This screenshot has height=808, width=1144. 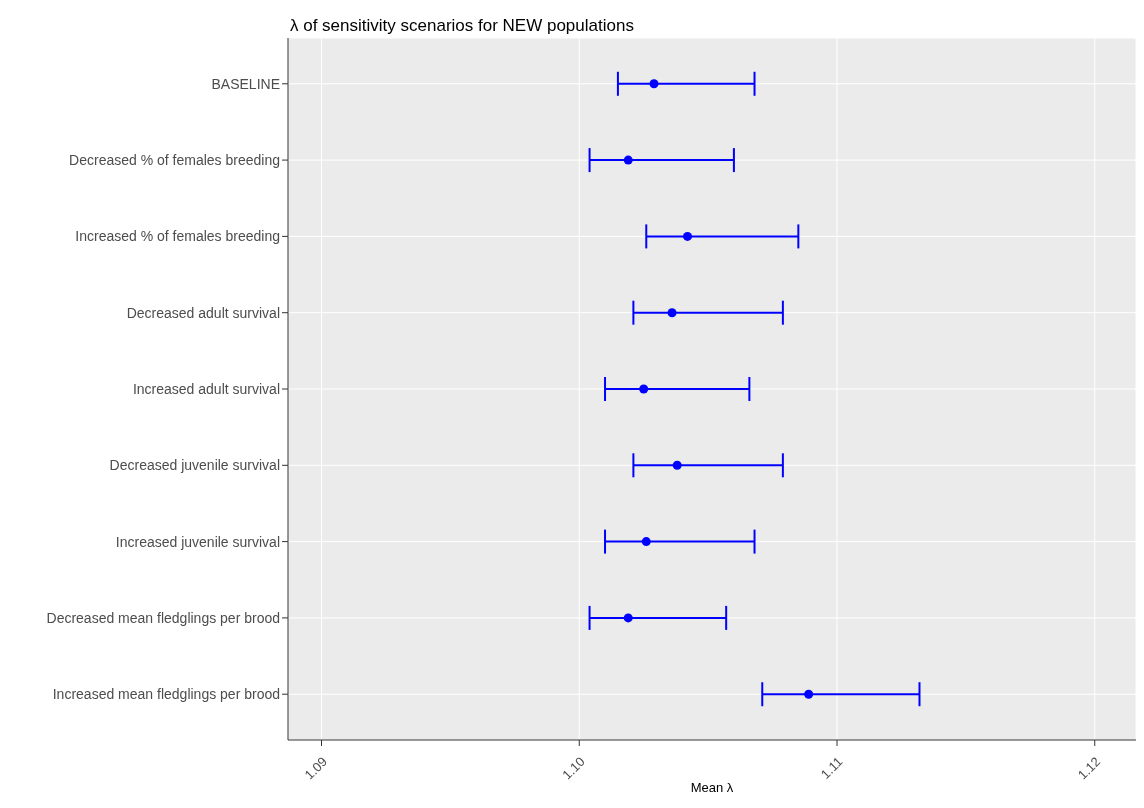 What do you see at coordinates (712, 787) in the screenshot?
I see `x-axis-title: Mean λ` at bounding box center [712, 787].